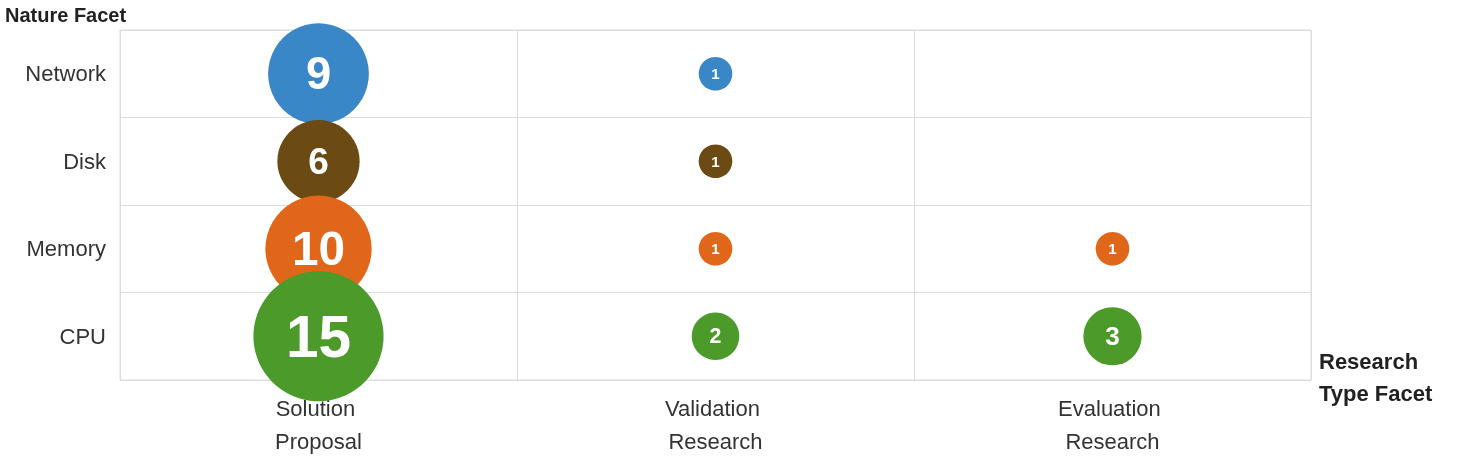 This screenshot has height=458, width=1461. Describe the element at coordinates (1112, 336) in the screenshot. I see `data-label: 3` at that location.